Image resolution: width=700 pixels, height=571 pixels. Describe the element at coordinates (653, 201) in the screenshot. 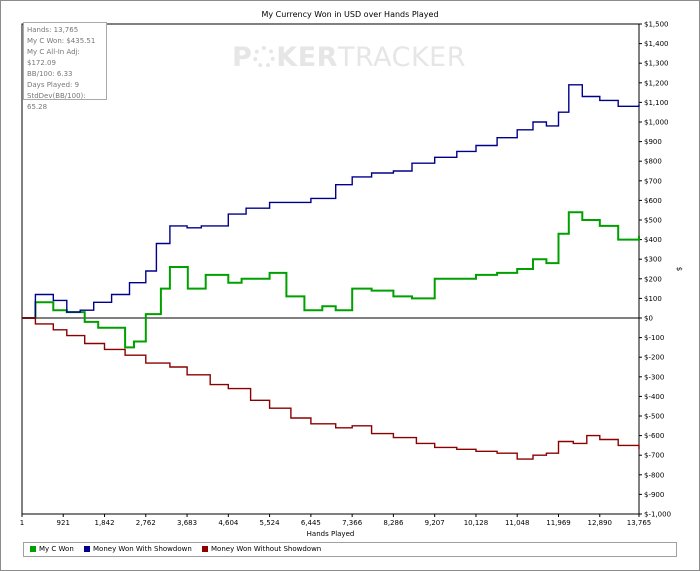

I see `y-tick-label: $600` at that location.